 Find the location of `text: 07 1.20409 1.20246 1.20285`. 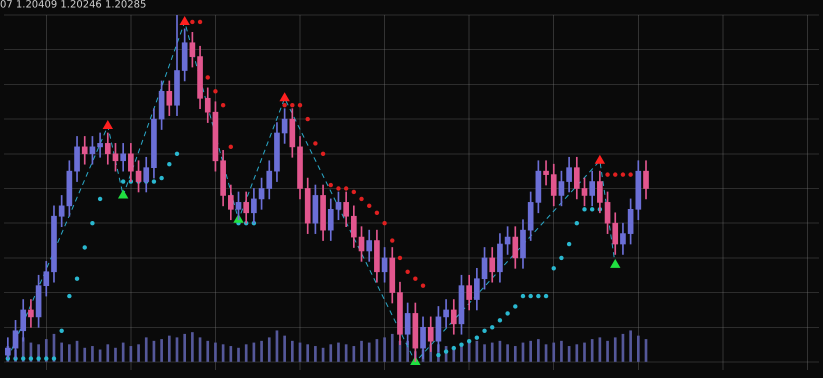

text: 07 1.20409 1.20246 1.20285 is located at coordinates (73, 5).